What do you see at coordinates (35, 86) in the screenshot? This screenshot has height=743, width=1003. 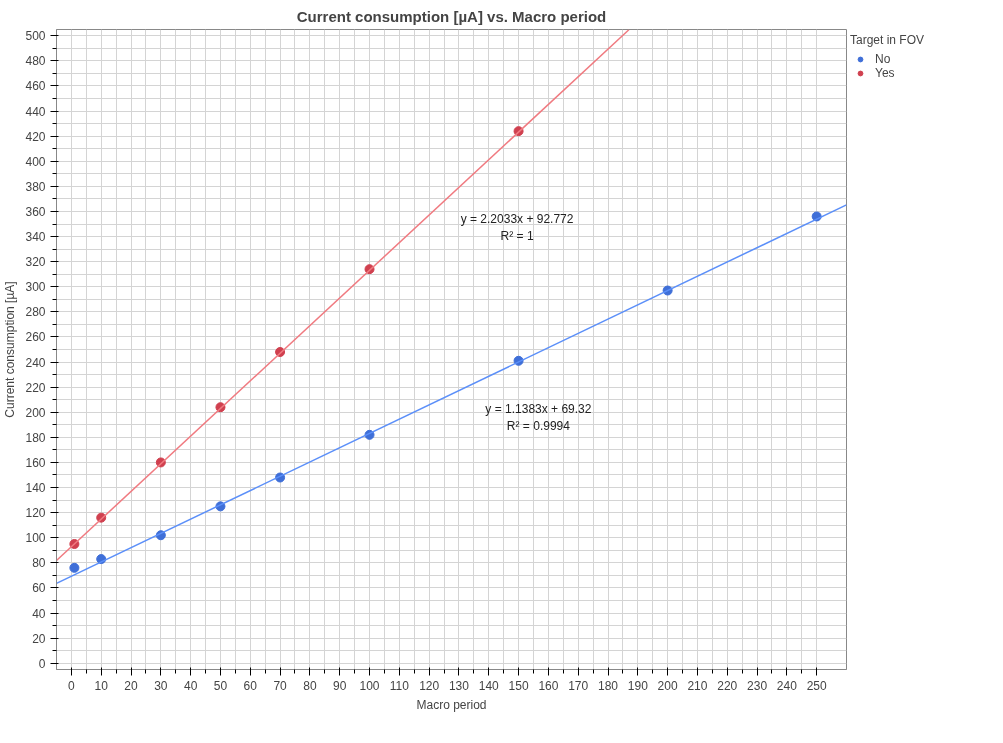 I see `y-tick-label: 460` at bounding box center [35, 86].